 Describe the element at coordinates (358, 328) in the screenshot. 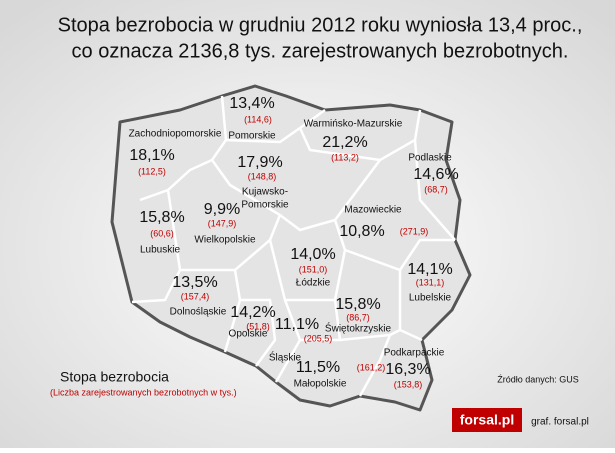

I see `region-name: Świętokrzyskie` at that location.